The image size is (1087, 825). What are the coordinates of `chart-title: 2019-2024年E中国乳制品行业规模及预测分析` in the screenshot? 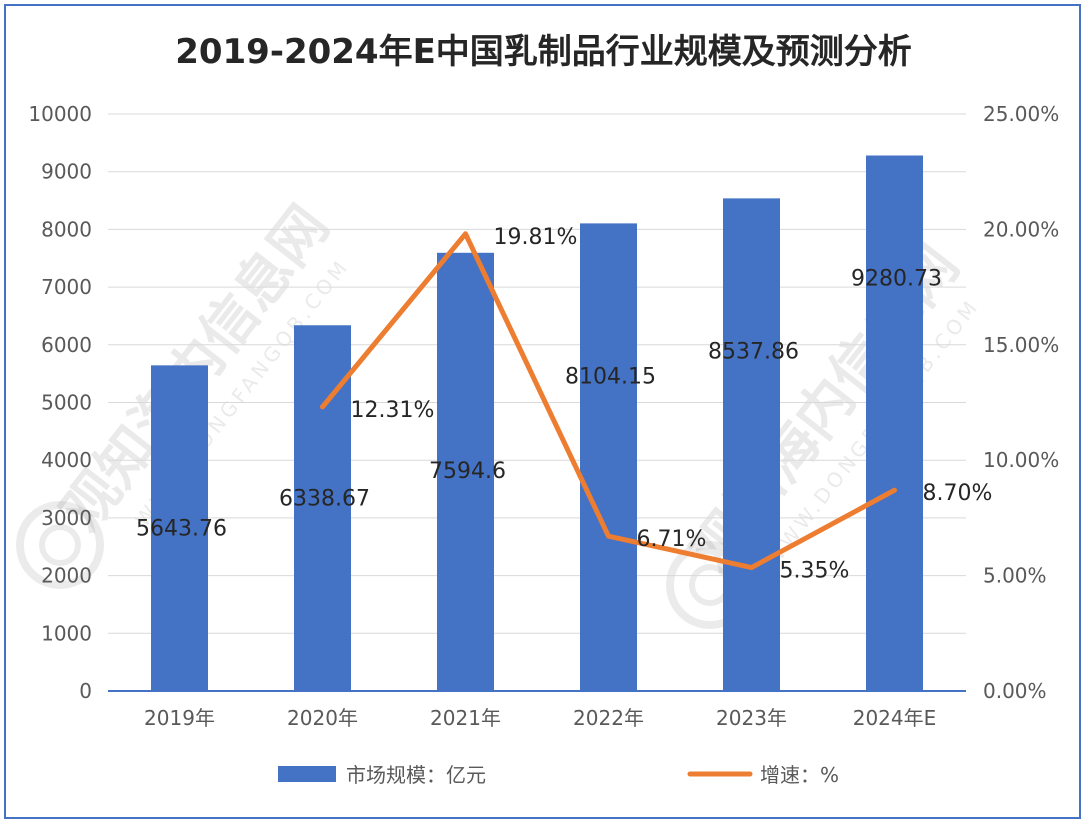 It's located at (543, 52).